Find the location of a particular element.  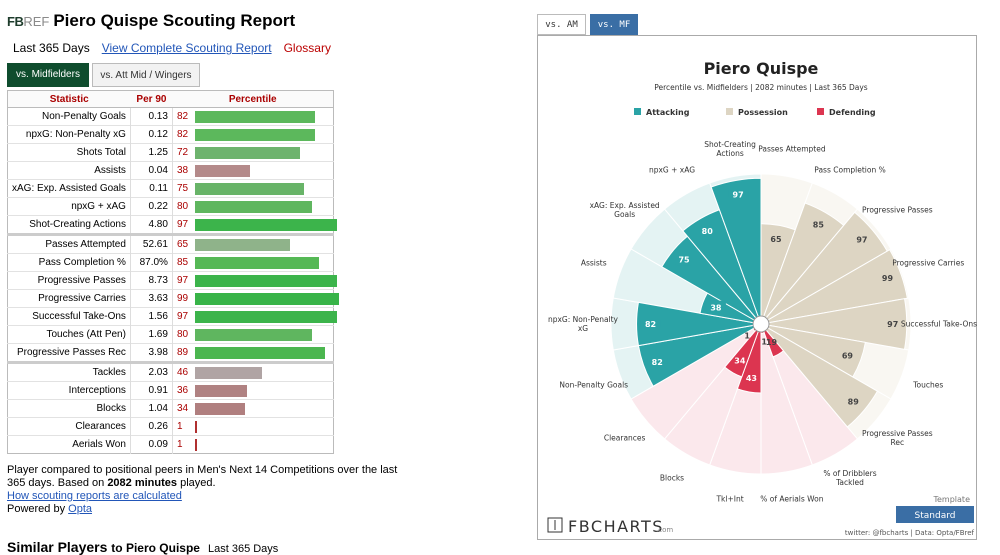

per90: 1.69 is located at coordinates (151, 334).